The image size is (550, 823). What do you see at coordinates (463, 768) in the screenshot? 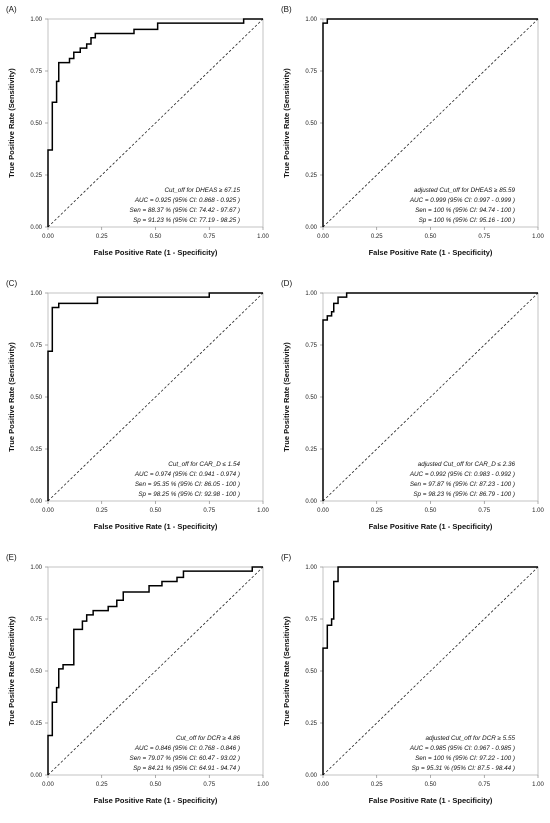
I see `annotation-line: Sp = 95.31 % (95% CI: 87.5 - 98.44 )` at bounding box center [463, 768].